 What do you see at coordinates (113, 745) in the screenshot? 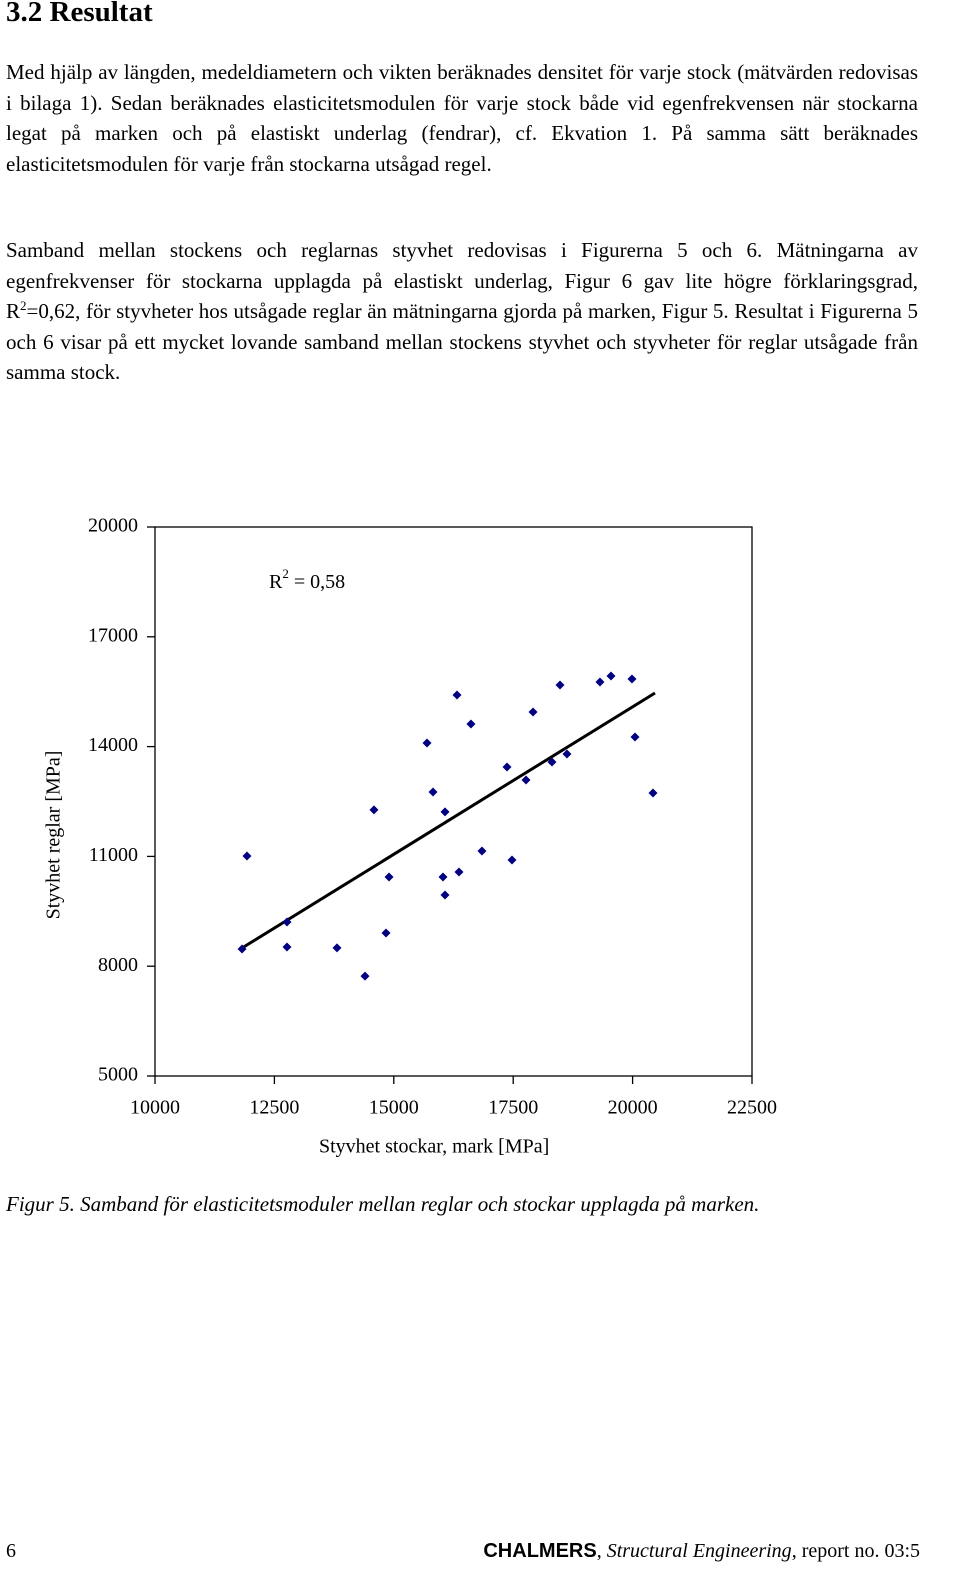
I see `y-tick-label: 14000` at bounding box center [113, 745].